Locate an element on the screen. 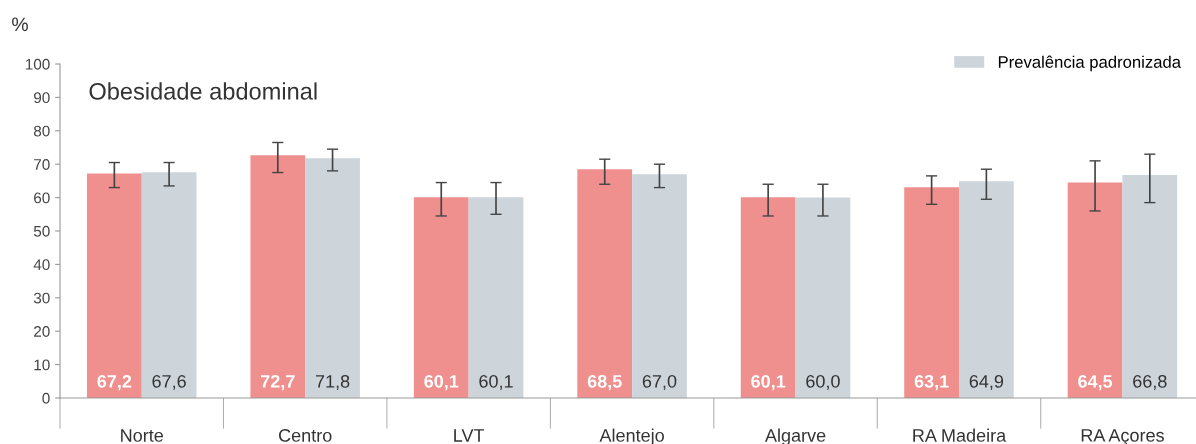  x-tick-label: RA Madeira is located at coordinates (960, 435).